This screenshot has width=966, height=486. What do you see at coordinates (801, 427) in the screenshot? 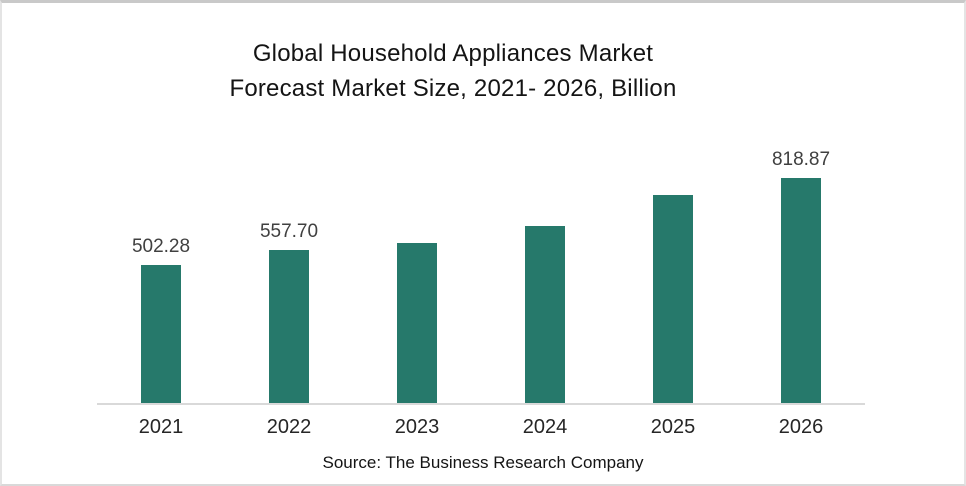
I see `x-tick-2026: 2026` at bounding box center [801, 427].